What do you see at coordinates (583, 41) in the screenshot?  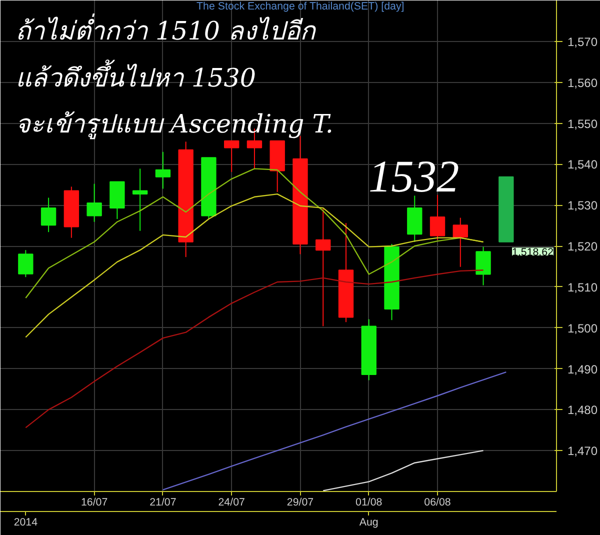 I see `y-tick-label: 1,570` at bounding box center [583, 41].